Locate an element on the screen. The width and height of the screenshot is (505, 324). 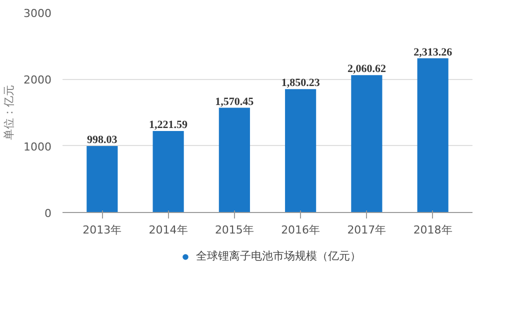
legend-label: 全球锂离子电池市场规模（亿元） is located at coordinates (278, 256).